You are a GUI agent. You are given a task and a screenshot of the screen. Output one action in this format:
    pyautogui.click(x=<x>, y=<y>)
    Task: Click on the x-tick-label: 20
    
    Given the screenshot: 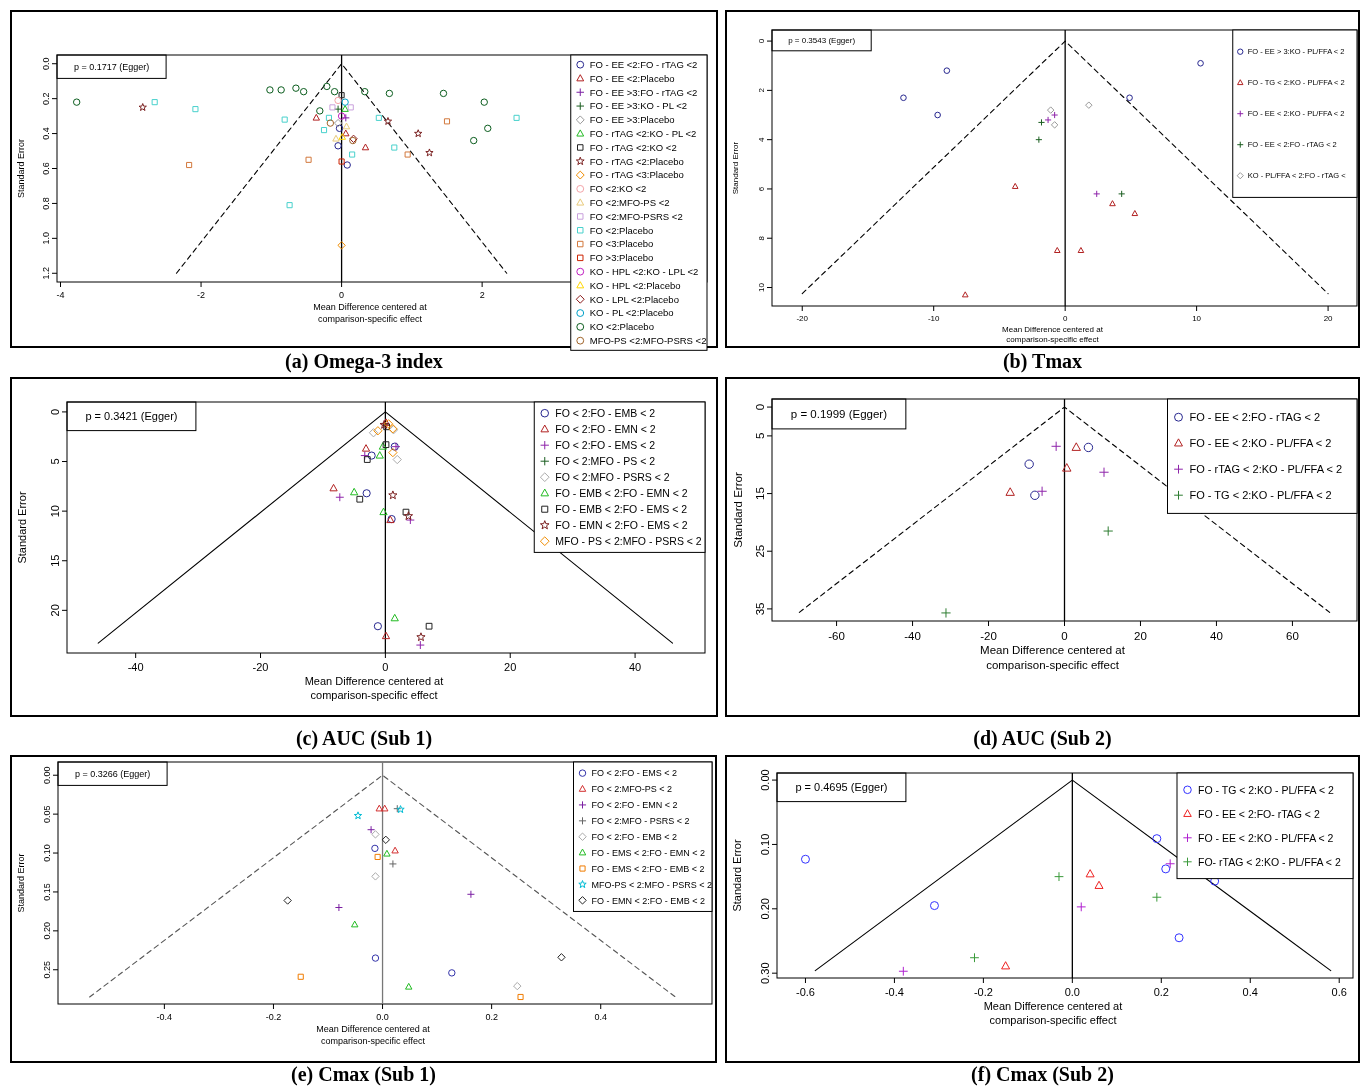 What is the action you would take?
    pyautogui.click(x=1328, y=318)
    